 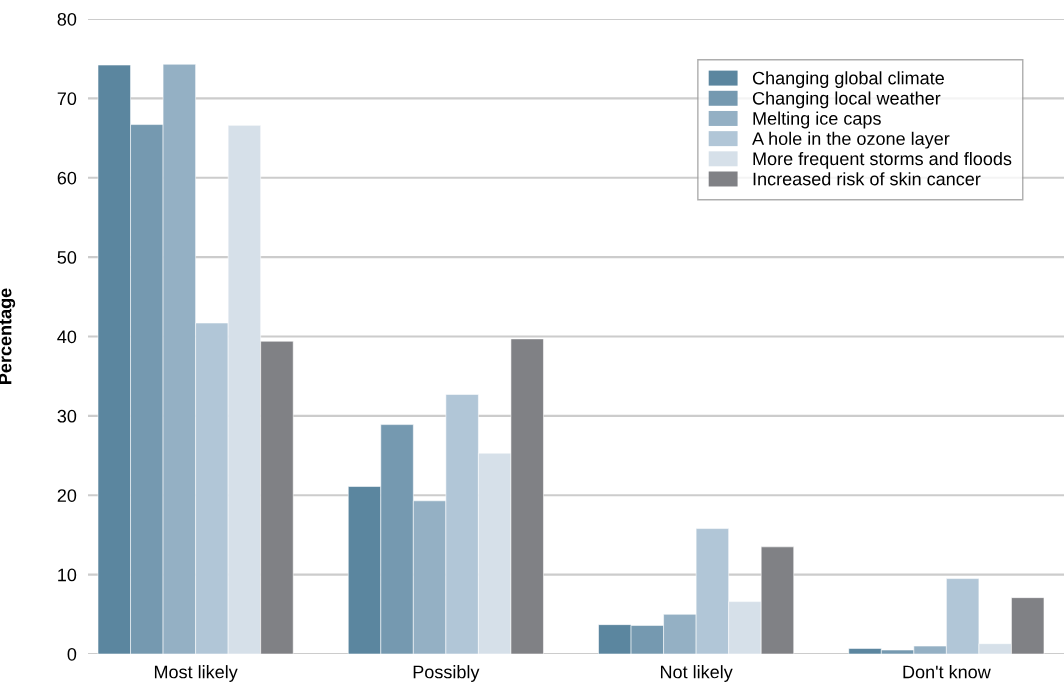 I want to click on y-tick-label: 20, so click(x=67, y=495).